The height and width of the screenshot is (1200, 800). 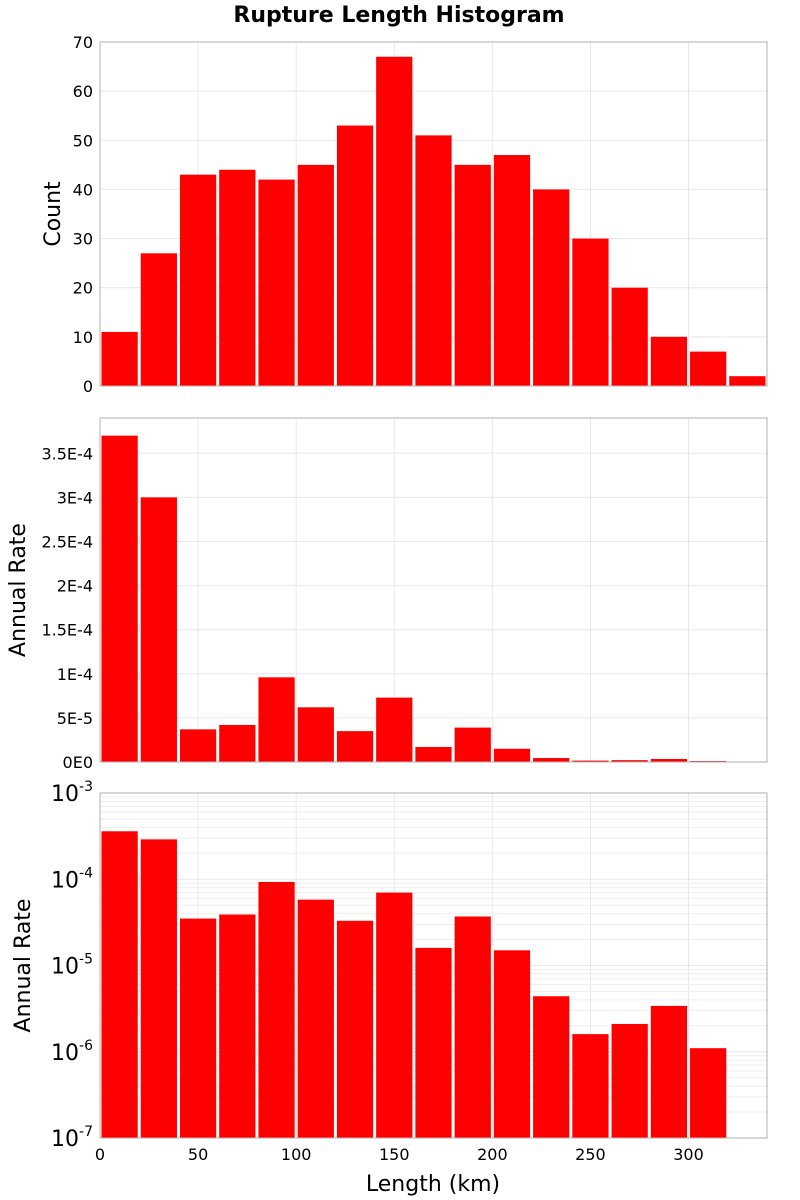 I want to click on y-tick-exponent: -4, so click(x=86, y=873).